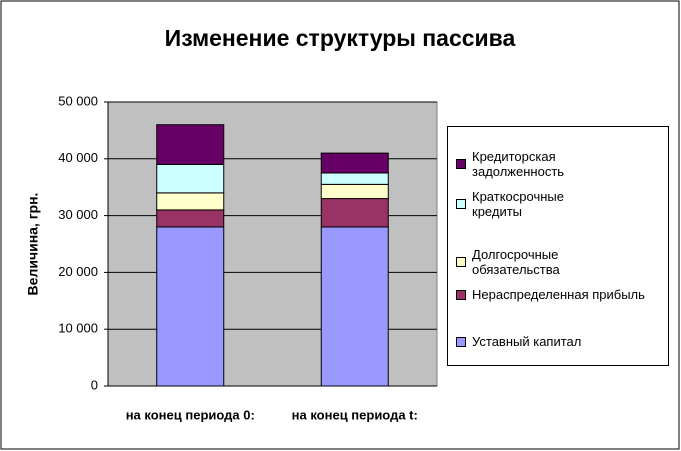  What do you see at coordinates (94, 384) in the screenshot?
I see `y-tick-label: 0` at bounding box center [94, 384].